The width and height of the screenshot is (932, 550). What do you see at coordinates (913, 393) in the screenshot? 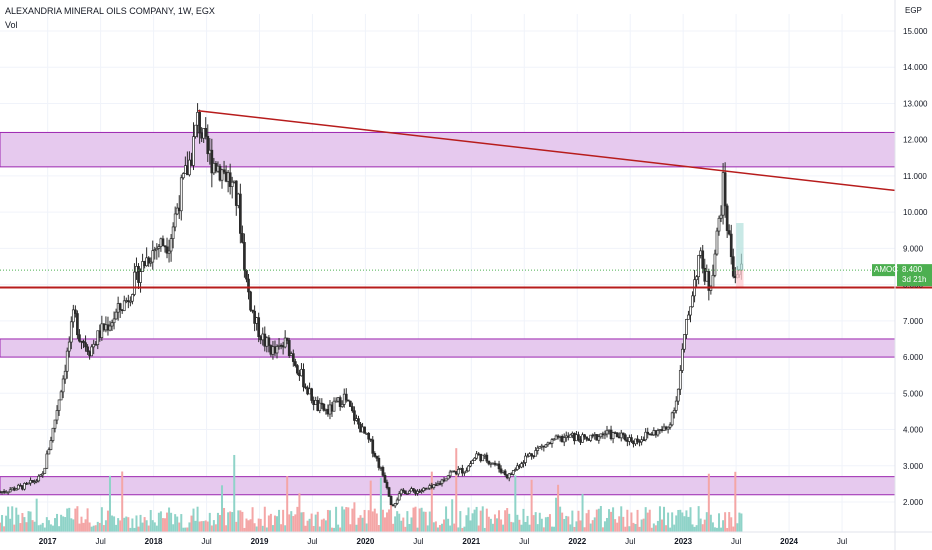
I see `y-tick-label: 5.000` at bounding box center [913, 393].